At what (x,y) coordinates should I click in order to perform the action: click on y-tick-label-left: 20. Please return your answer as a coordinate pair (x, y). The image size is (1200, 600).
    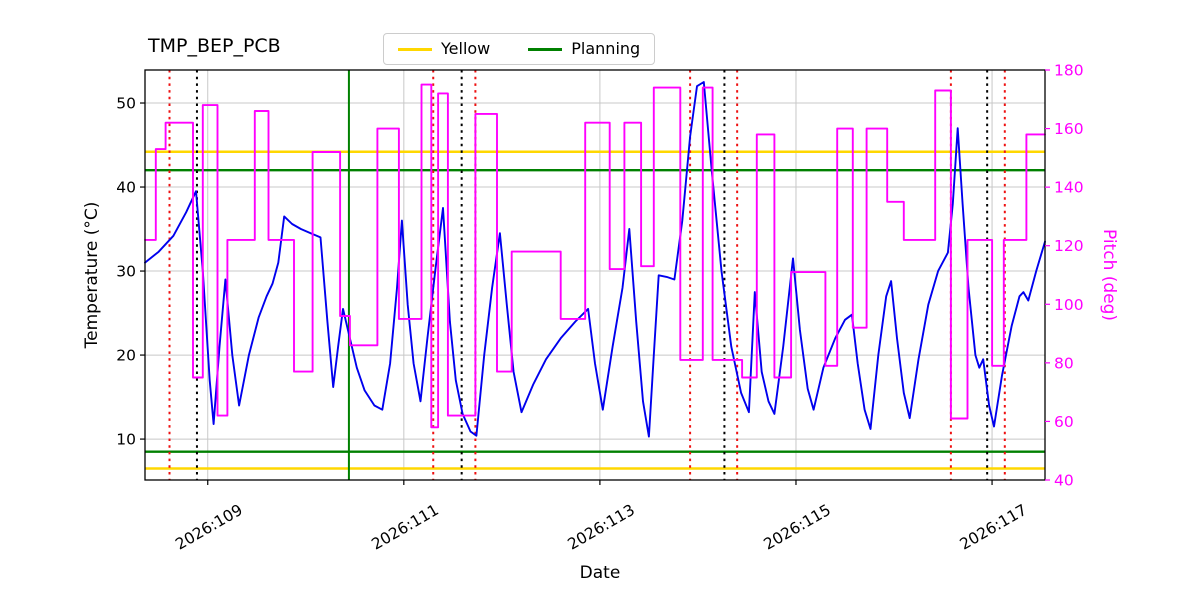
    Looking at the image, I should click on (126, 356).